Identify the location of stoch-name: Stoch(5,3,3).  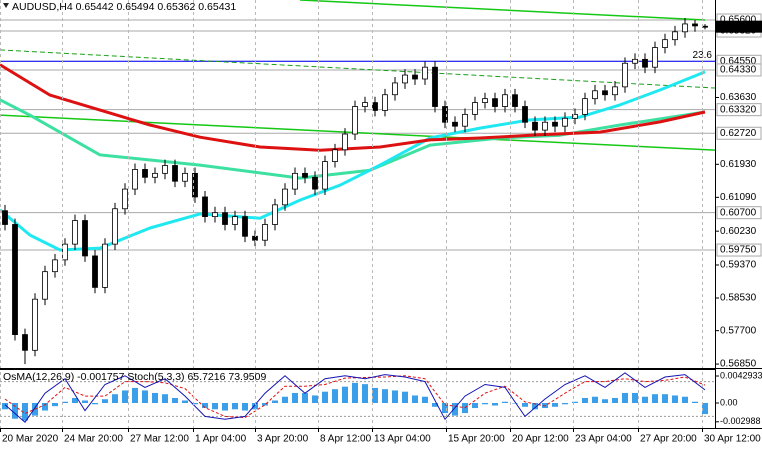
(155, 377).